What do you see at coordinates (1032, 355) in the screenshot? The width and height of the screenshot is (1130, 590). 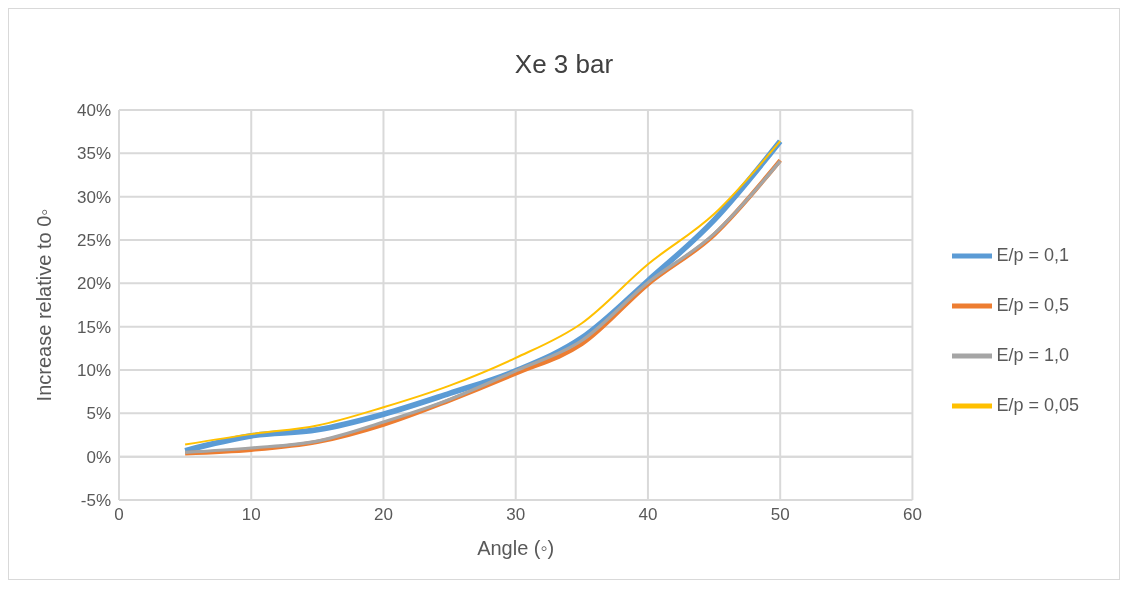 I see `legend-label: E/p = 1,0` at bounding box center [1032, 355].